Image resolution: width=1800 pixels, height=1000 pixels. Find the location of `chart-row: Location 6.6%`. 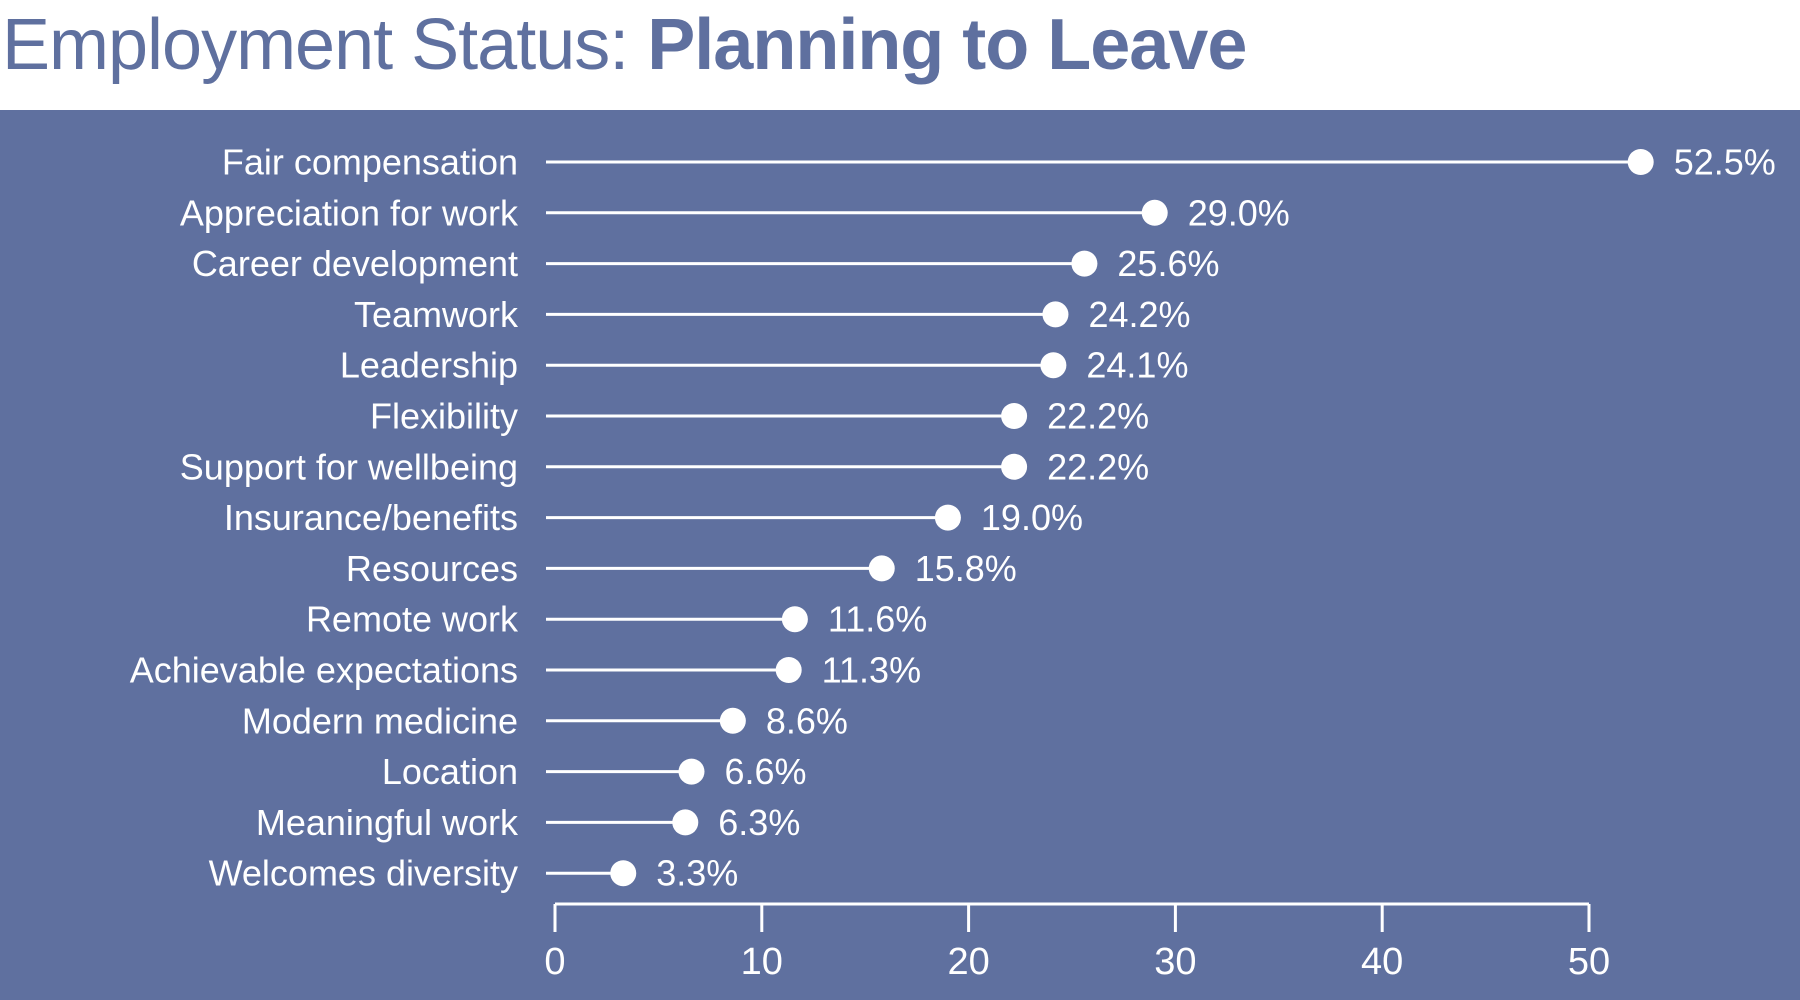

chart-row: Location 6.6% is located at coordinates (594, 771).